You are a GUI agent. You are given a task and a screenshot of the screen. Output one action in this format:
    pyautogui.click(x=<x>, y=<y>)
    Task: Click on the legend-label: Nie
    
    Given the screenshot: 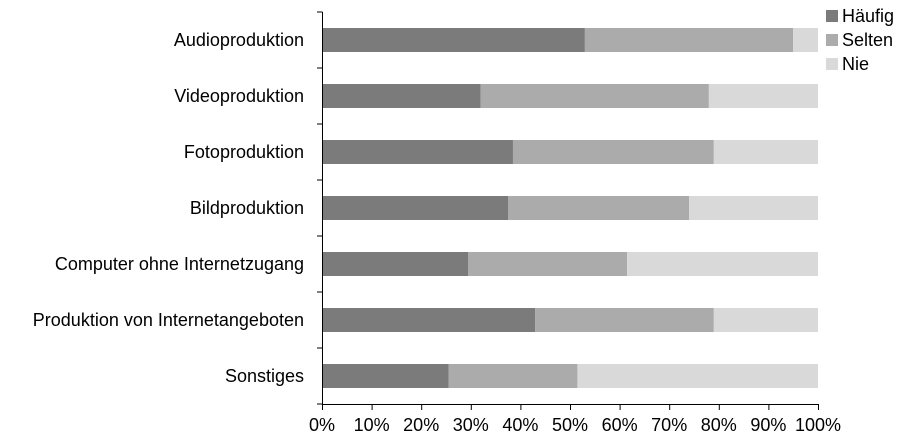 What is the action you would take?
    pyautogui.click(x=855, y=64)
    